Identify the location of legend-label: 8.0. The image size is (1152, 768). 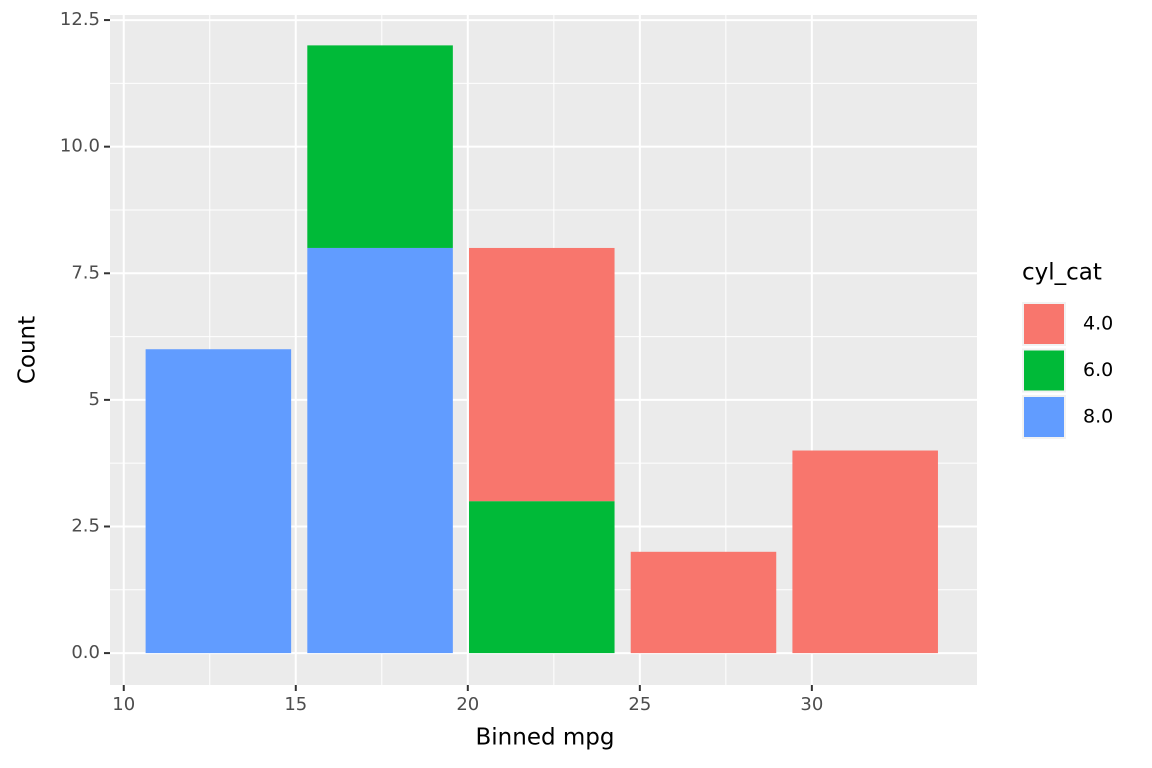
(1098, 417).